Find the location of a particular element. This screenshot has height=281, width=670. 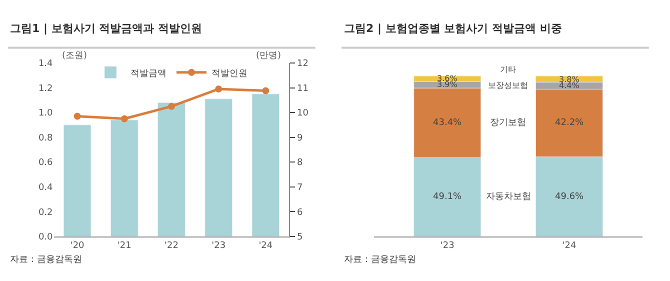

data-label: 43.4% is located at coordinates (447, 123).